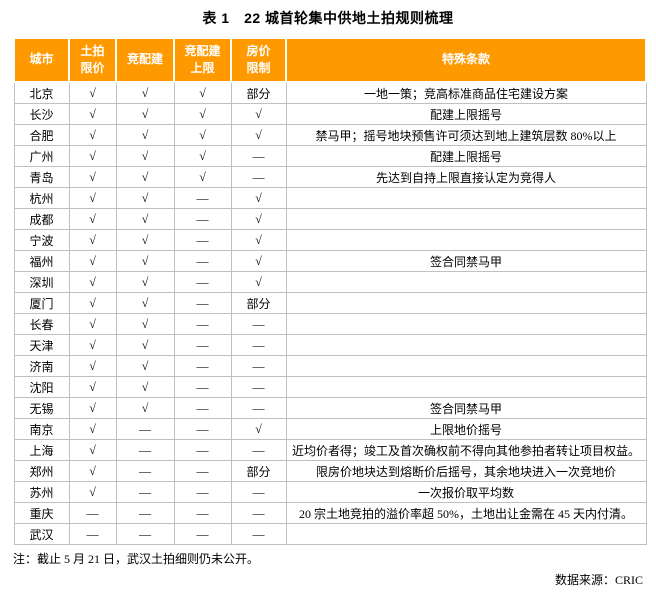  What do you see at coordinates (330, 366) in the screenshot?
I see `table-row: 济南 √ √ — —` at bounding box center [330, 366].